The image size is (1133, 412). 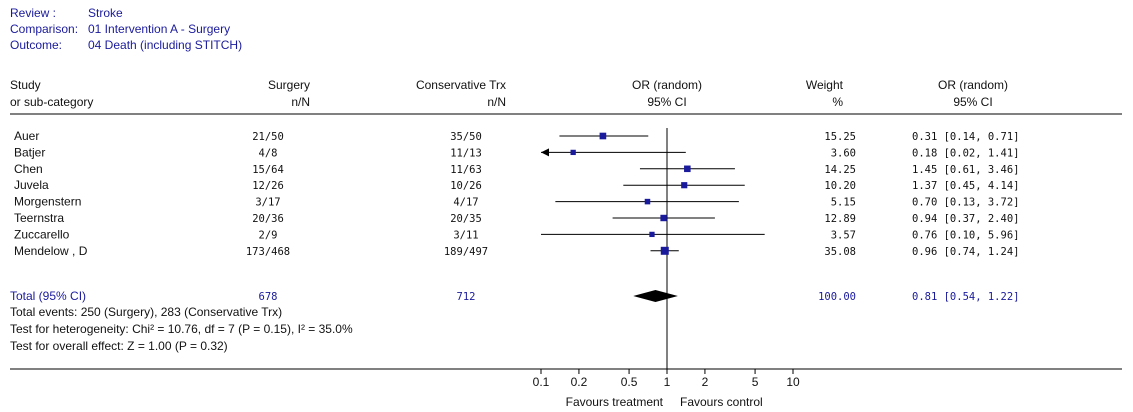 What do you see at coordinates (516, 152) in the screenshot?
I see `study-row: Batjer 4/8 11/13 3.60 0.18 [0.02, 1.41]` at bounding box center [516, 152].